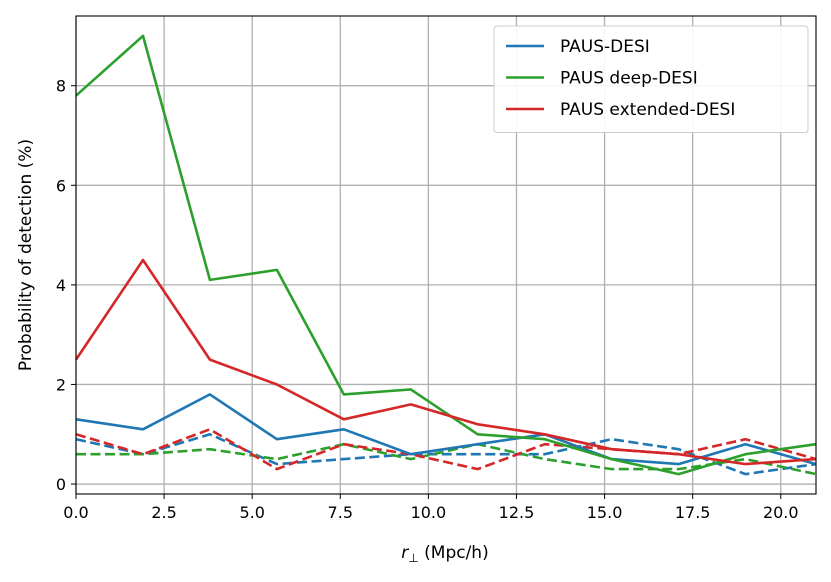 Image resolution: width=831 pixels, height=582 pixels. I want to click on series-line-3-dashed, so click(446, 454).